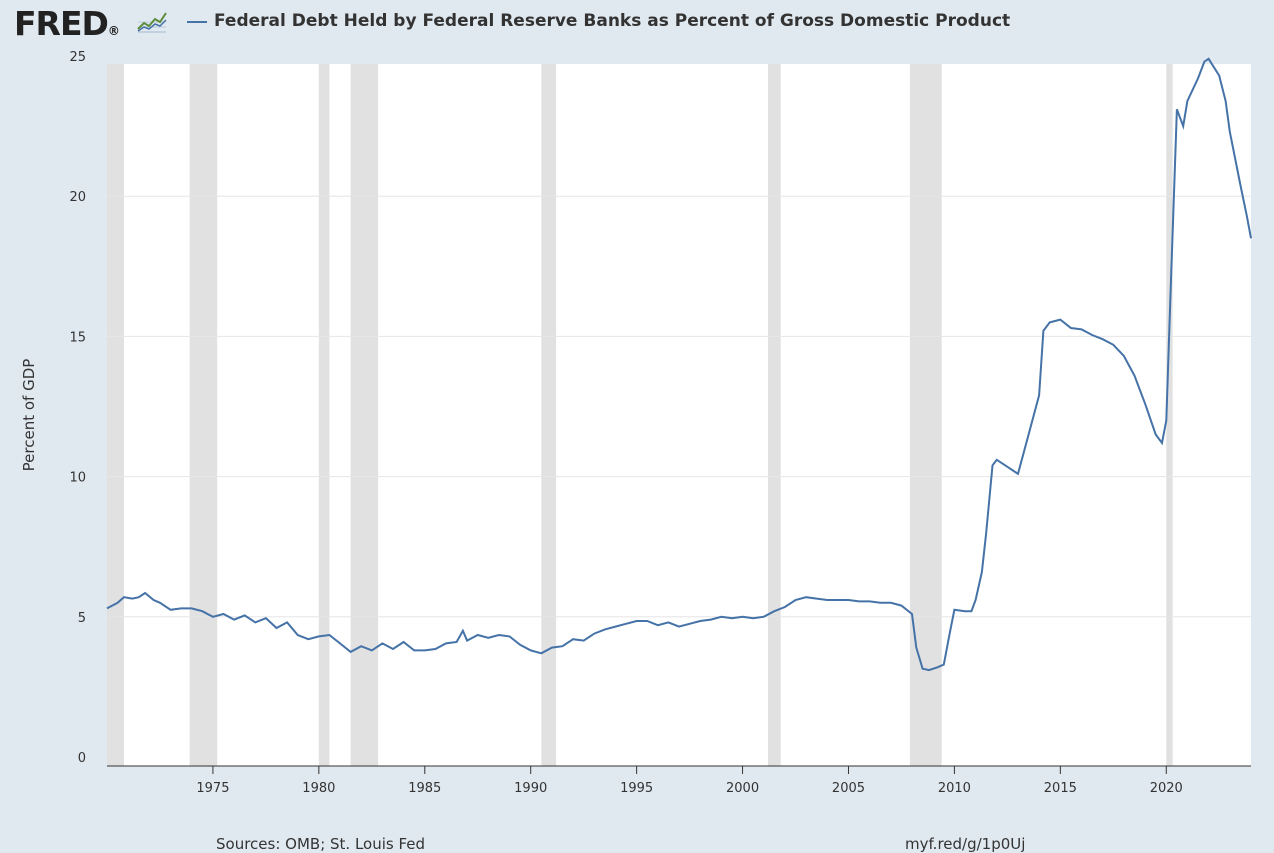 The height and width of the screenshot is (853, 1274). Describe the element at coordinates (954, 788) in the screenshot. I see `x-tick-label: 2010` at that location.